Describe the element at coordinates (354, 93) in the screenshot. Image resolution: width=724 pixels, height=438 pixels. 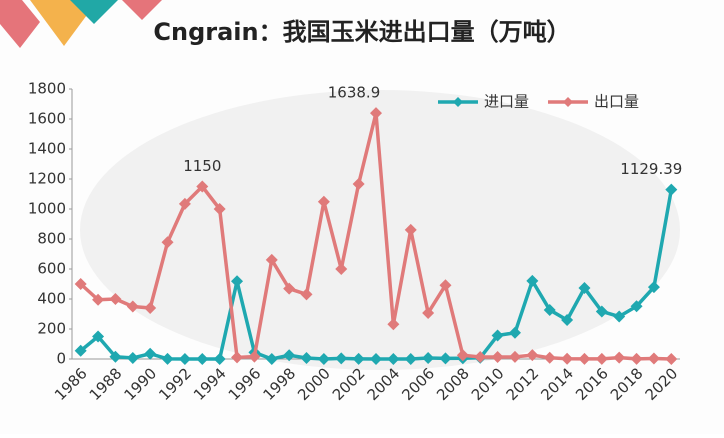
I see `data-label: 1638.9` at that location.